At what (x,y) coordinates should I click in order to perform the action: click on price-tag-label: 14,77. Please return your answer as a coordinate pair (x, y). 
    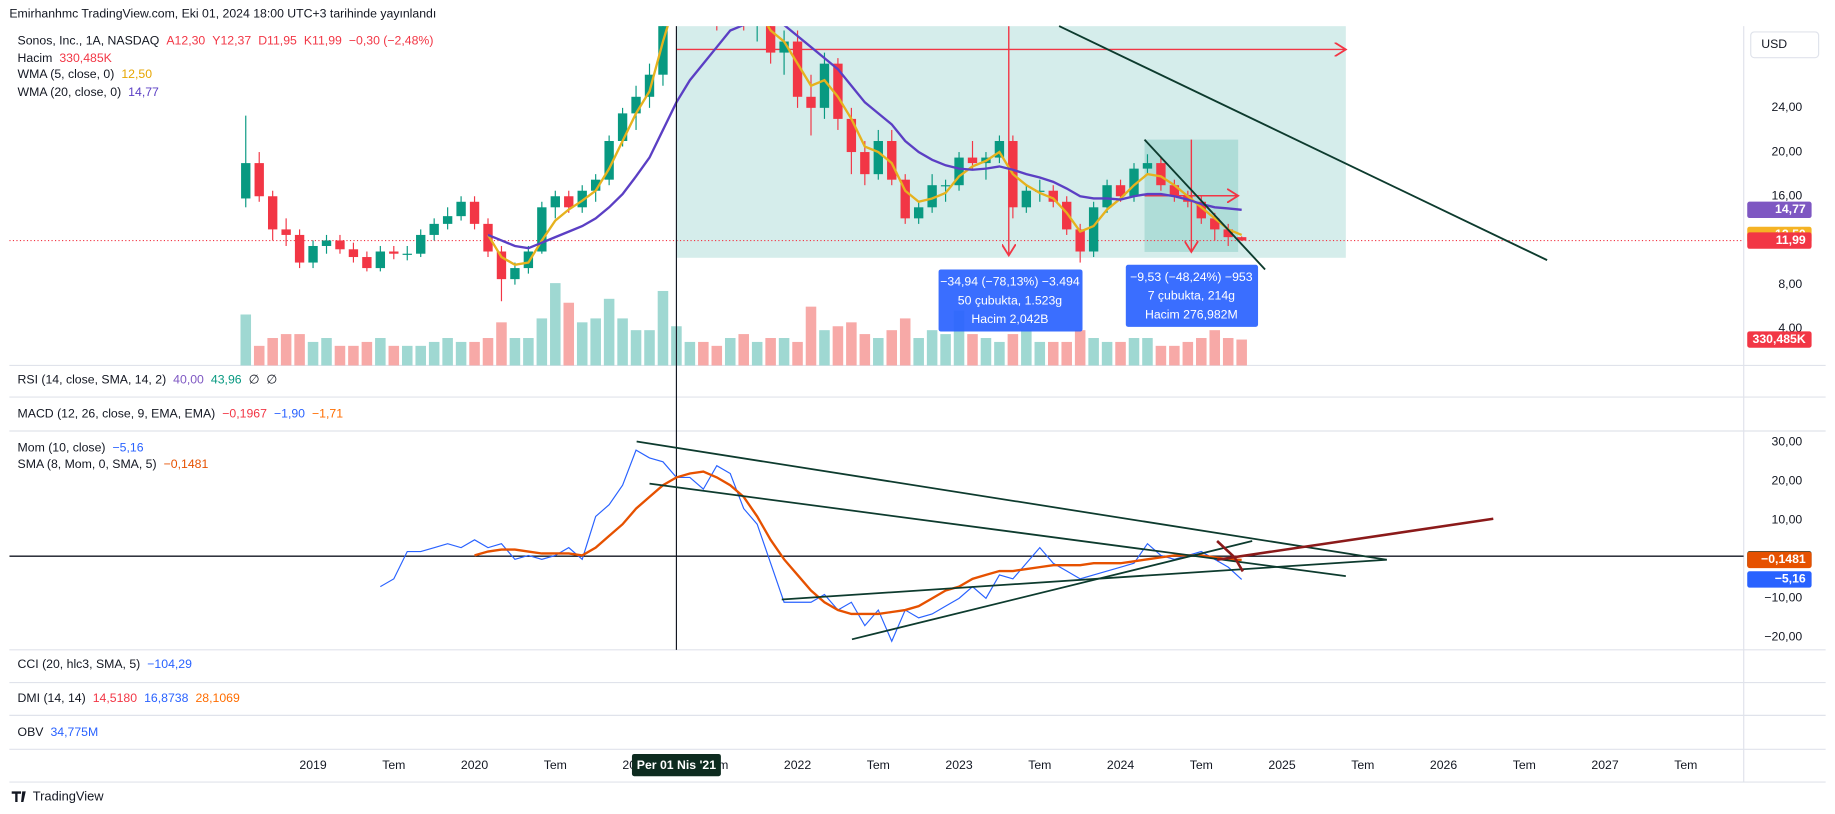
    Looking at the image, I should click on (1790, 209).